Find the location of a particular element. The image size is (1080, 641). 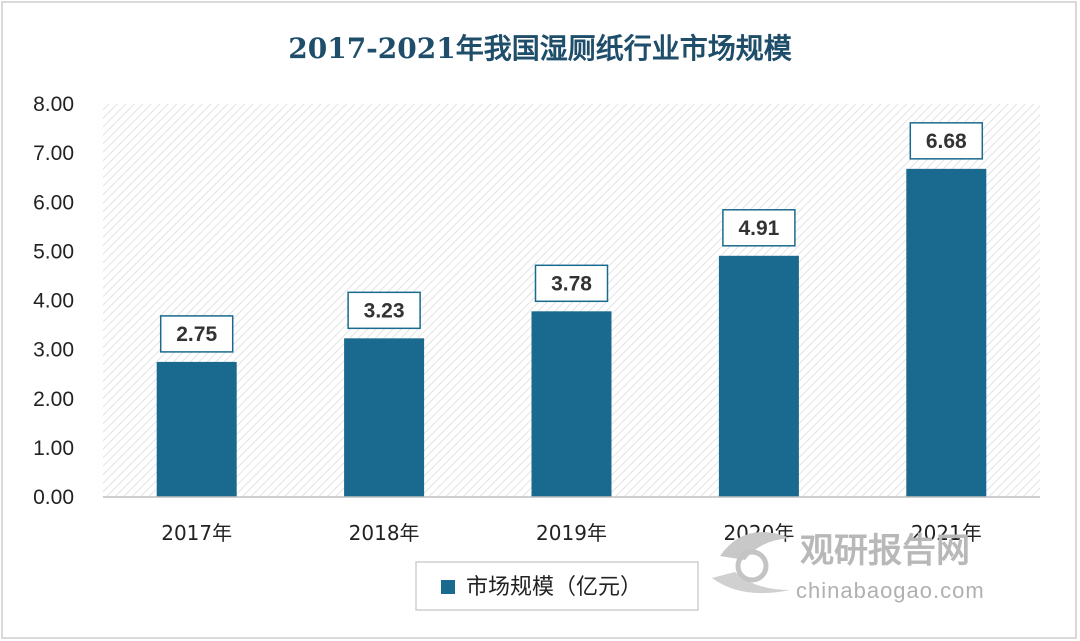

data-label: 3.78 is located at coordinates (571, 283).